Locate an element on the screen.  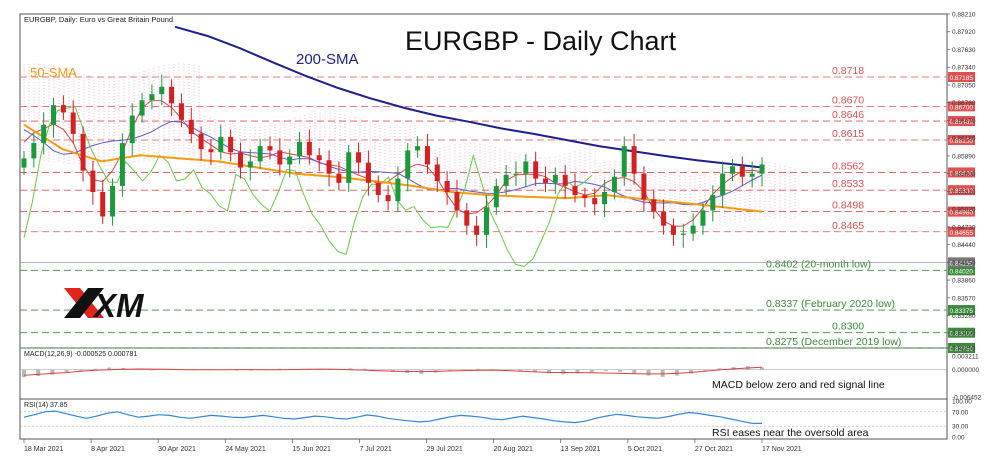
level-label-7: 0.8465 is located at coordinates (848, 226).